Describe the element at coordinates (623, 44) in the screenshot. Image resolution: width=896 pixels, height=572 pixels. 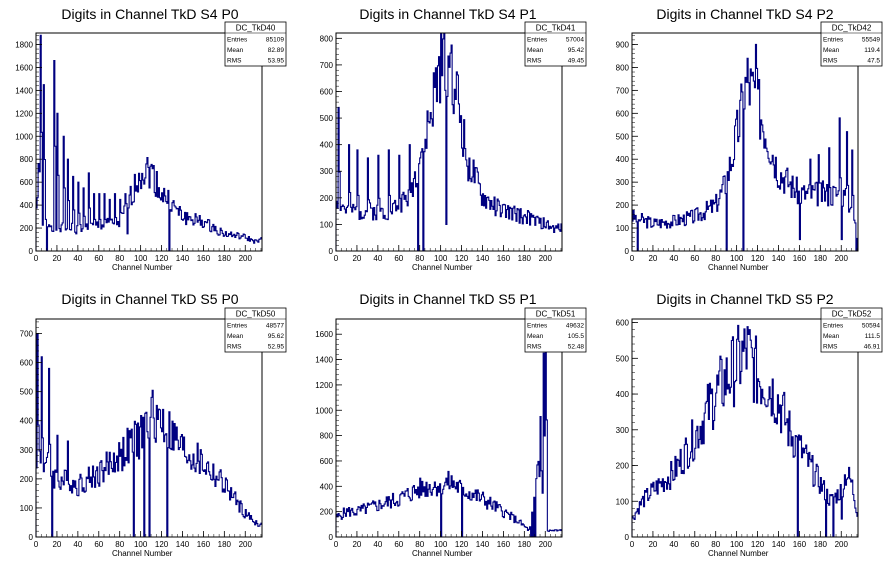
I see `y-tick-label: 900` at that location.